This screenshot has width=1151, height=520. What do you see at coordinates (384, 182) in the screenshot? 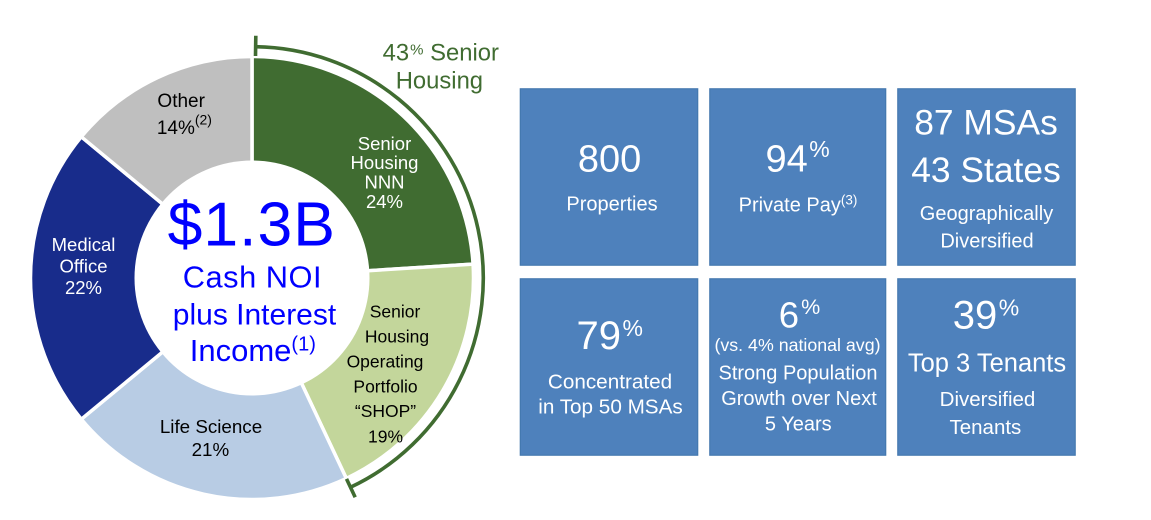
I see `svg-text: NNN` at bounding box center [384, 182].